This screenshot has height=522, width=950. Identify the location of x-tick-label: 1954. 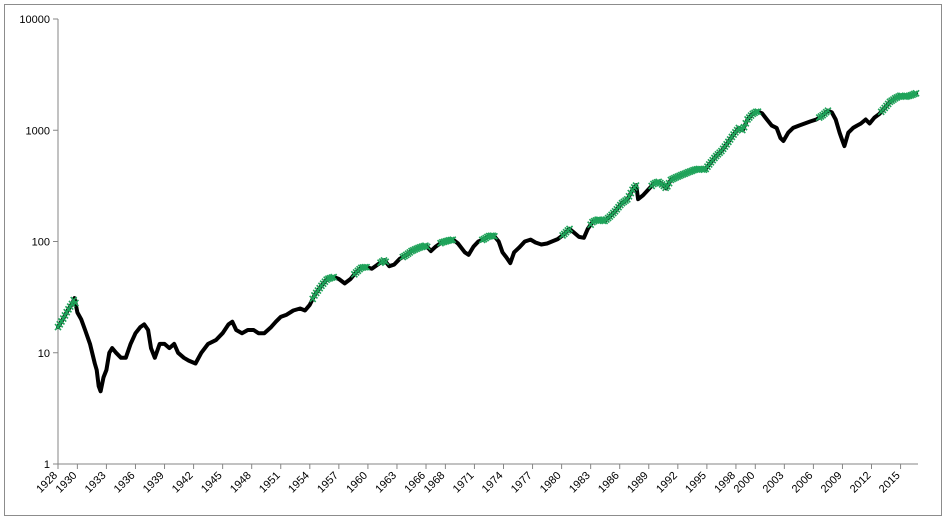
(299, 483).